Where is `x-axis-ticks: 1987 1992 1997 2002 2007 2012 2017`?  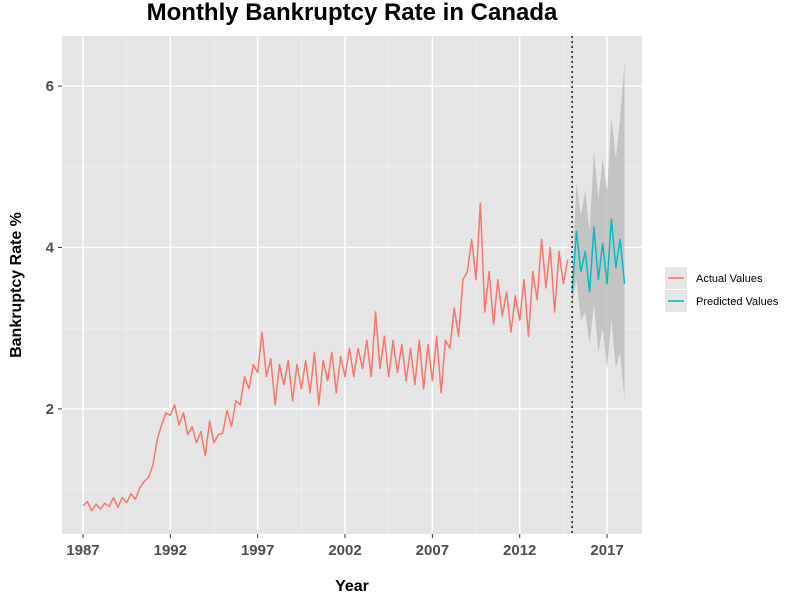
x-axis-ticks: 1987 1992 1997 2002 2007 2012 2017 is located at coordinates (345, 546).